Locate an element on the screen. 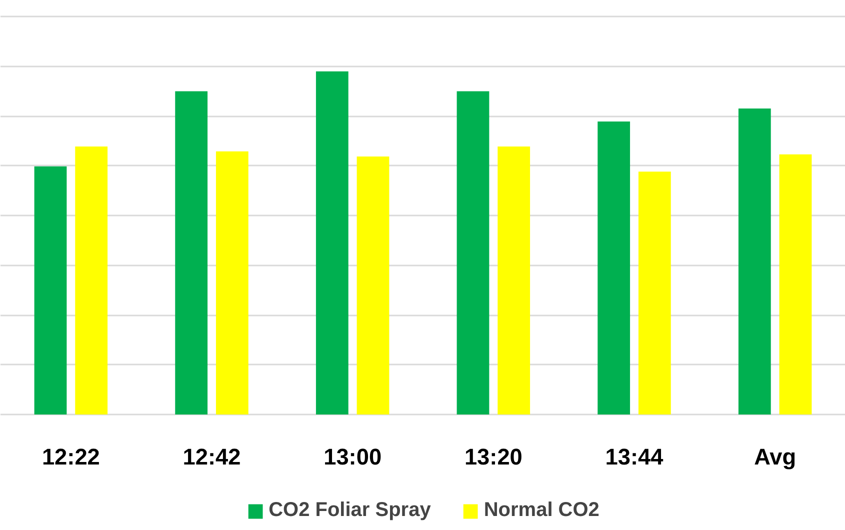 This screenshot has height=530, width=845. x-tick-label: 13:20 is located at coordinates (493, 457).